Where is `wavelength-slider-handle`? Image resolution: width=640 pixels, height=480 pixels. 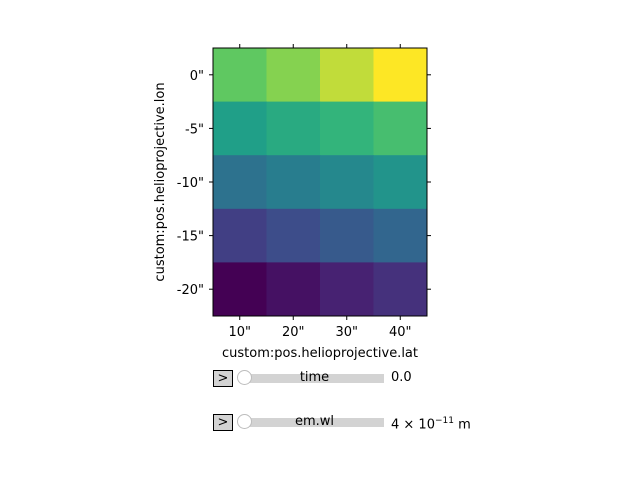 wavelength-slider-handle is located at coordinates (244, 421).